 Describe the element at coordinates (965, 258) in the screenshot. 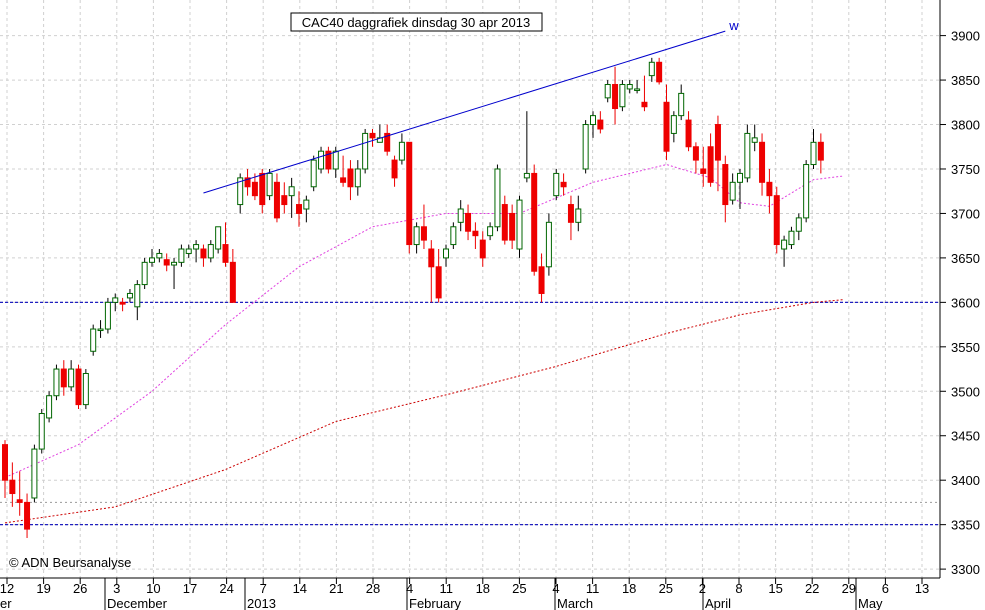

I see `y-tick-label: 3650` at that location.